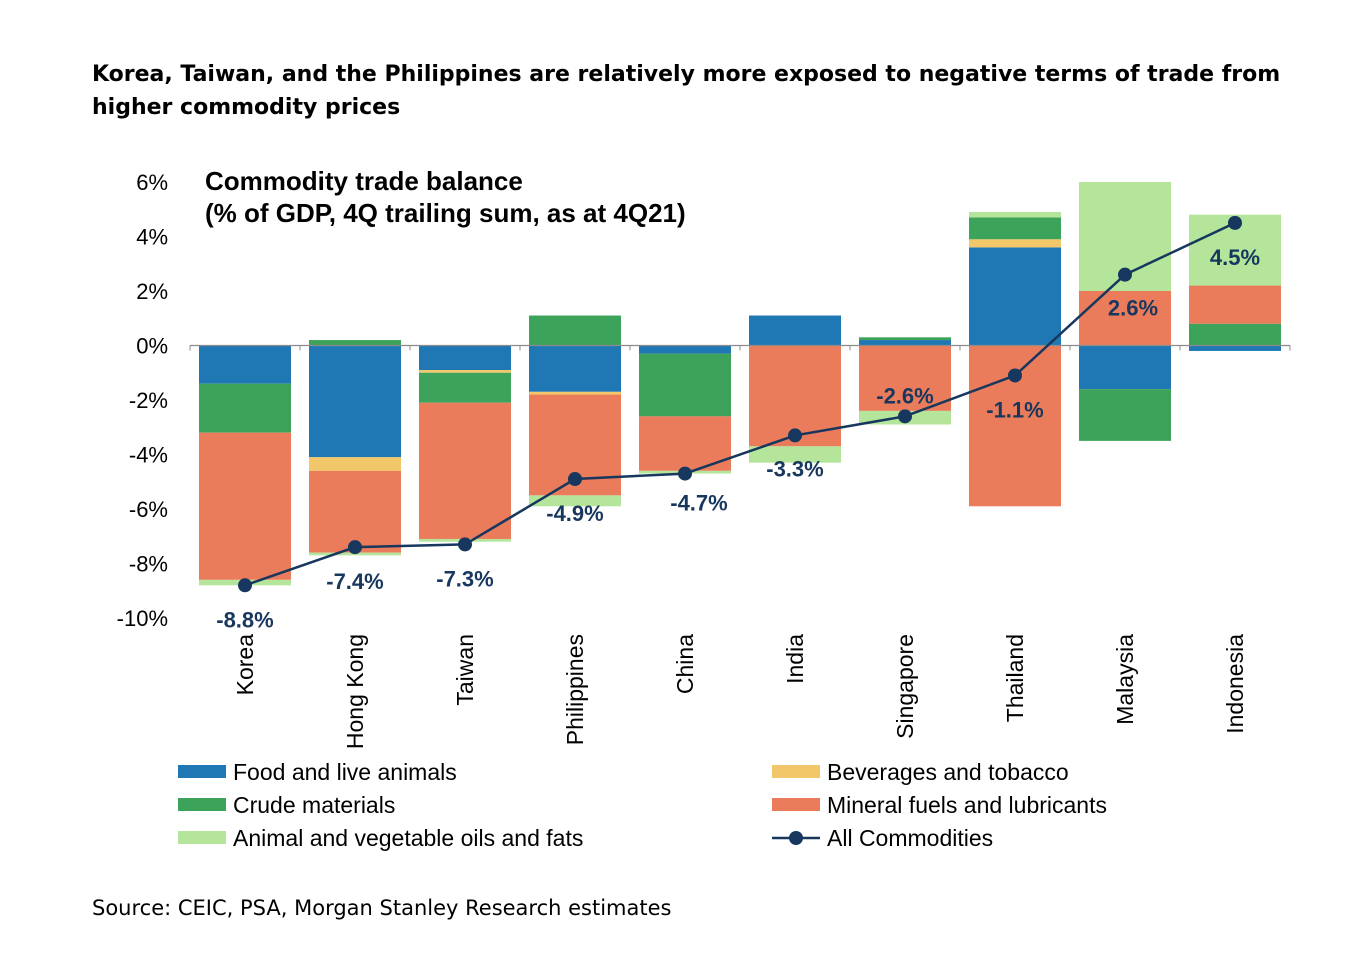 The image size is (1360, 958). I want to click on data-label-philippines: -4.9%, so click(574, 513).